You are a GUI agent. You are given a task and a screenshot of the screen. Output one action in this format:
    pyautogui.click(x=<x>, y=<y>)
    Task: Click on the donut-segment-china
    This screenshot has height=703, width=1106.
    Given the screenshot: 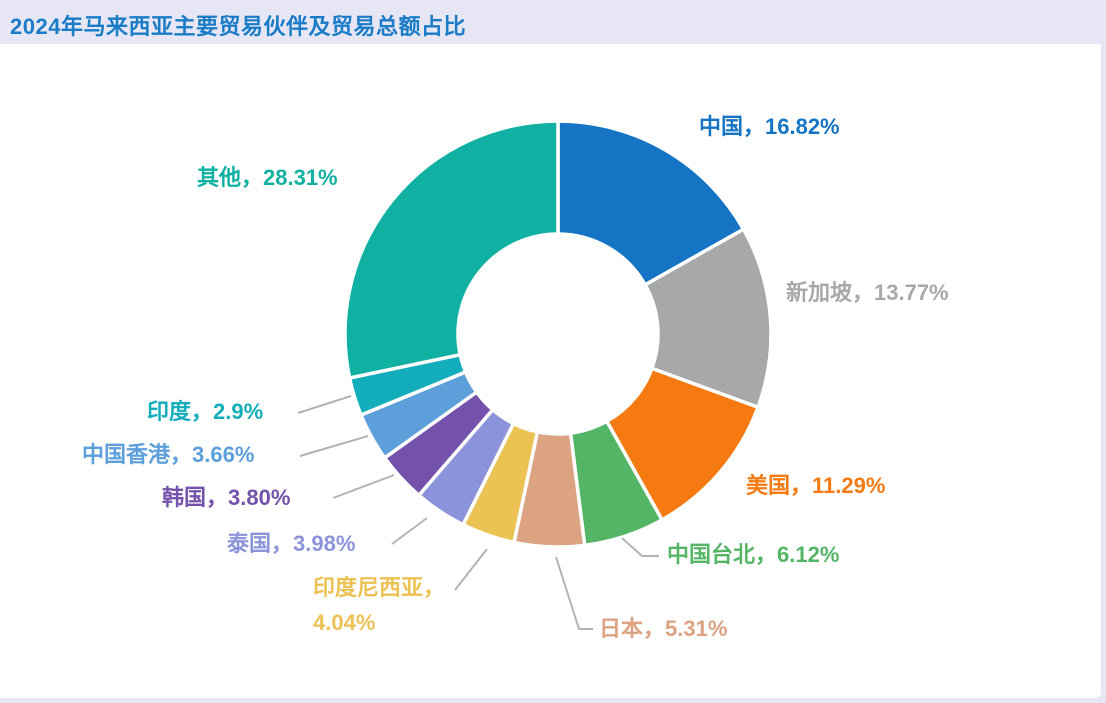 What is the action you would take?
    pyautogui.click(x=651, y=203)
    